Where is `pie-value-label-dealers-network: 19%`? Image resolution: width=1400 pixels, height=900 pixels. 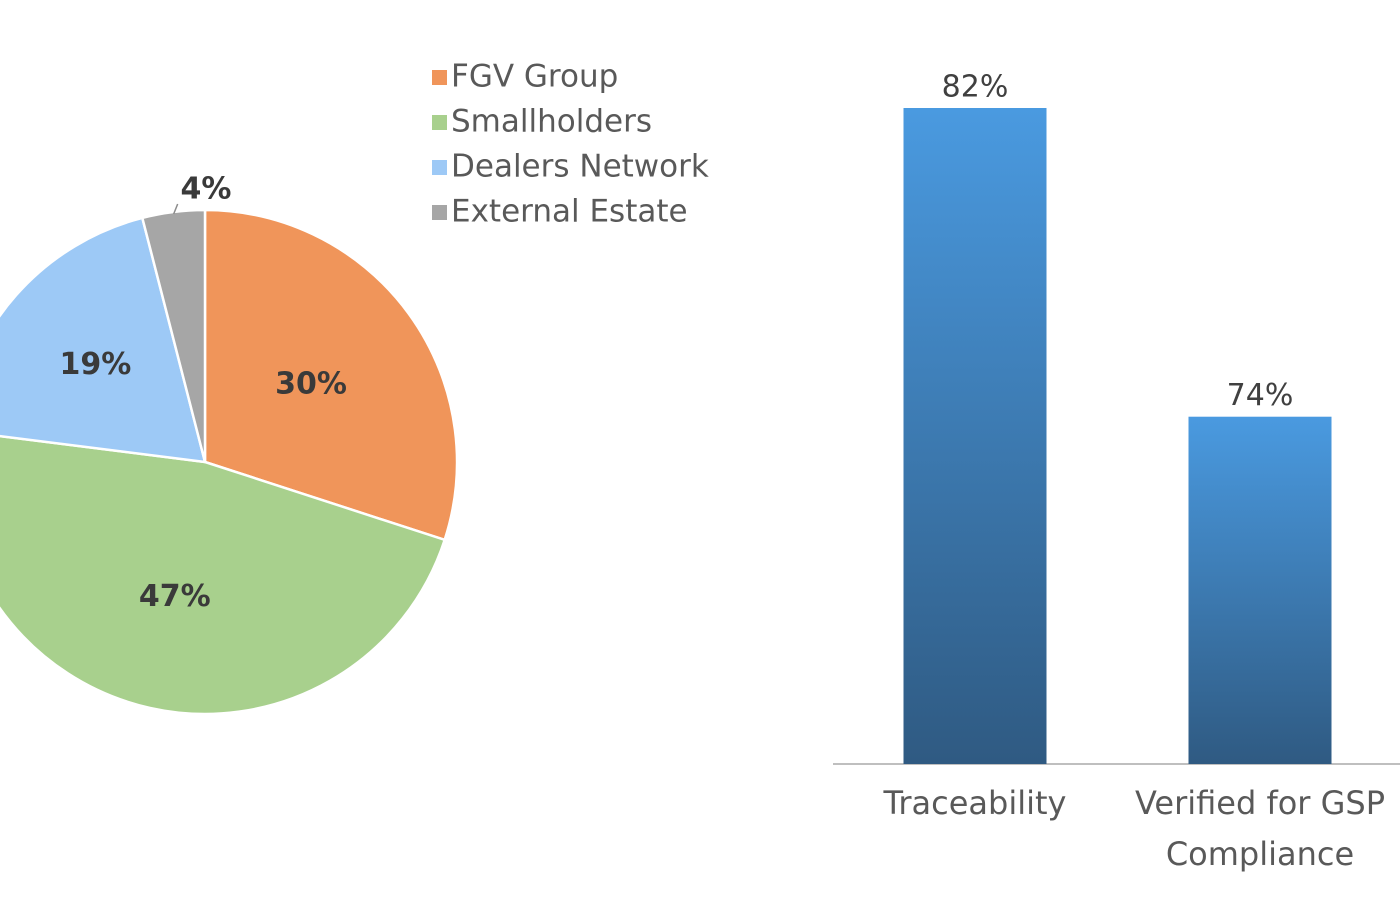 pie-value-label-dealers-network: 19% is located at coordinates (95, 364).